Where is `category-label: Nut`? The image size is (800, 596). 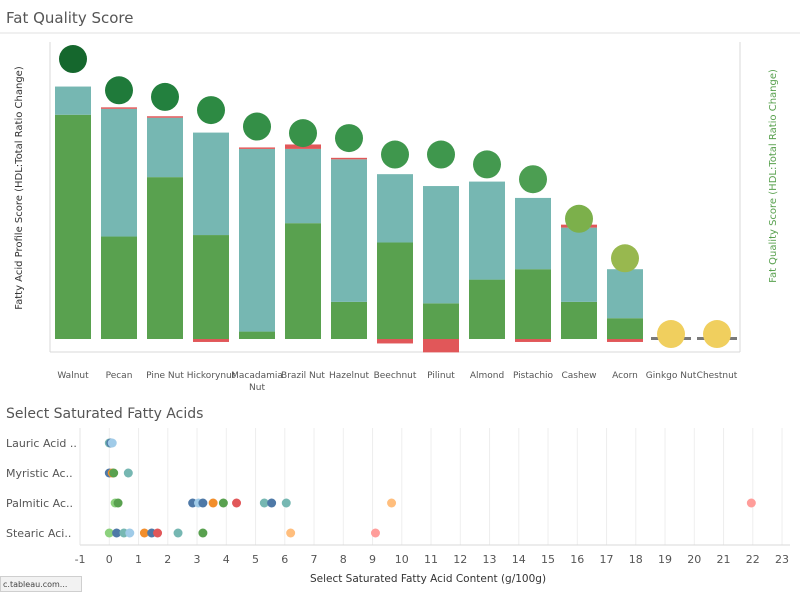 category-label: Nut is located at coordinates (257, 388).